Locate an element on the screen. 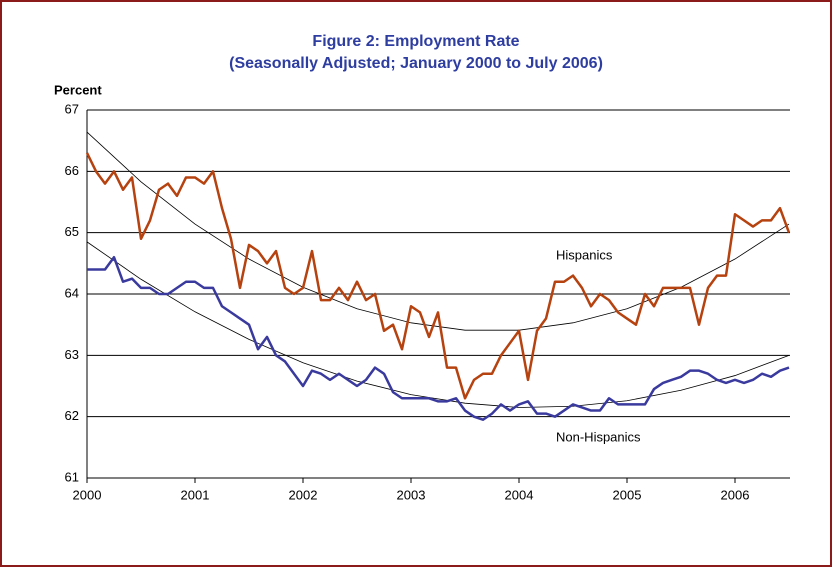 The height and width of the screenshot is (567, 832). x-tick-label: 2002 is located at coordinates (303, 494).